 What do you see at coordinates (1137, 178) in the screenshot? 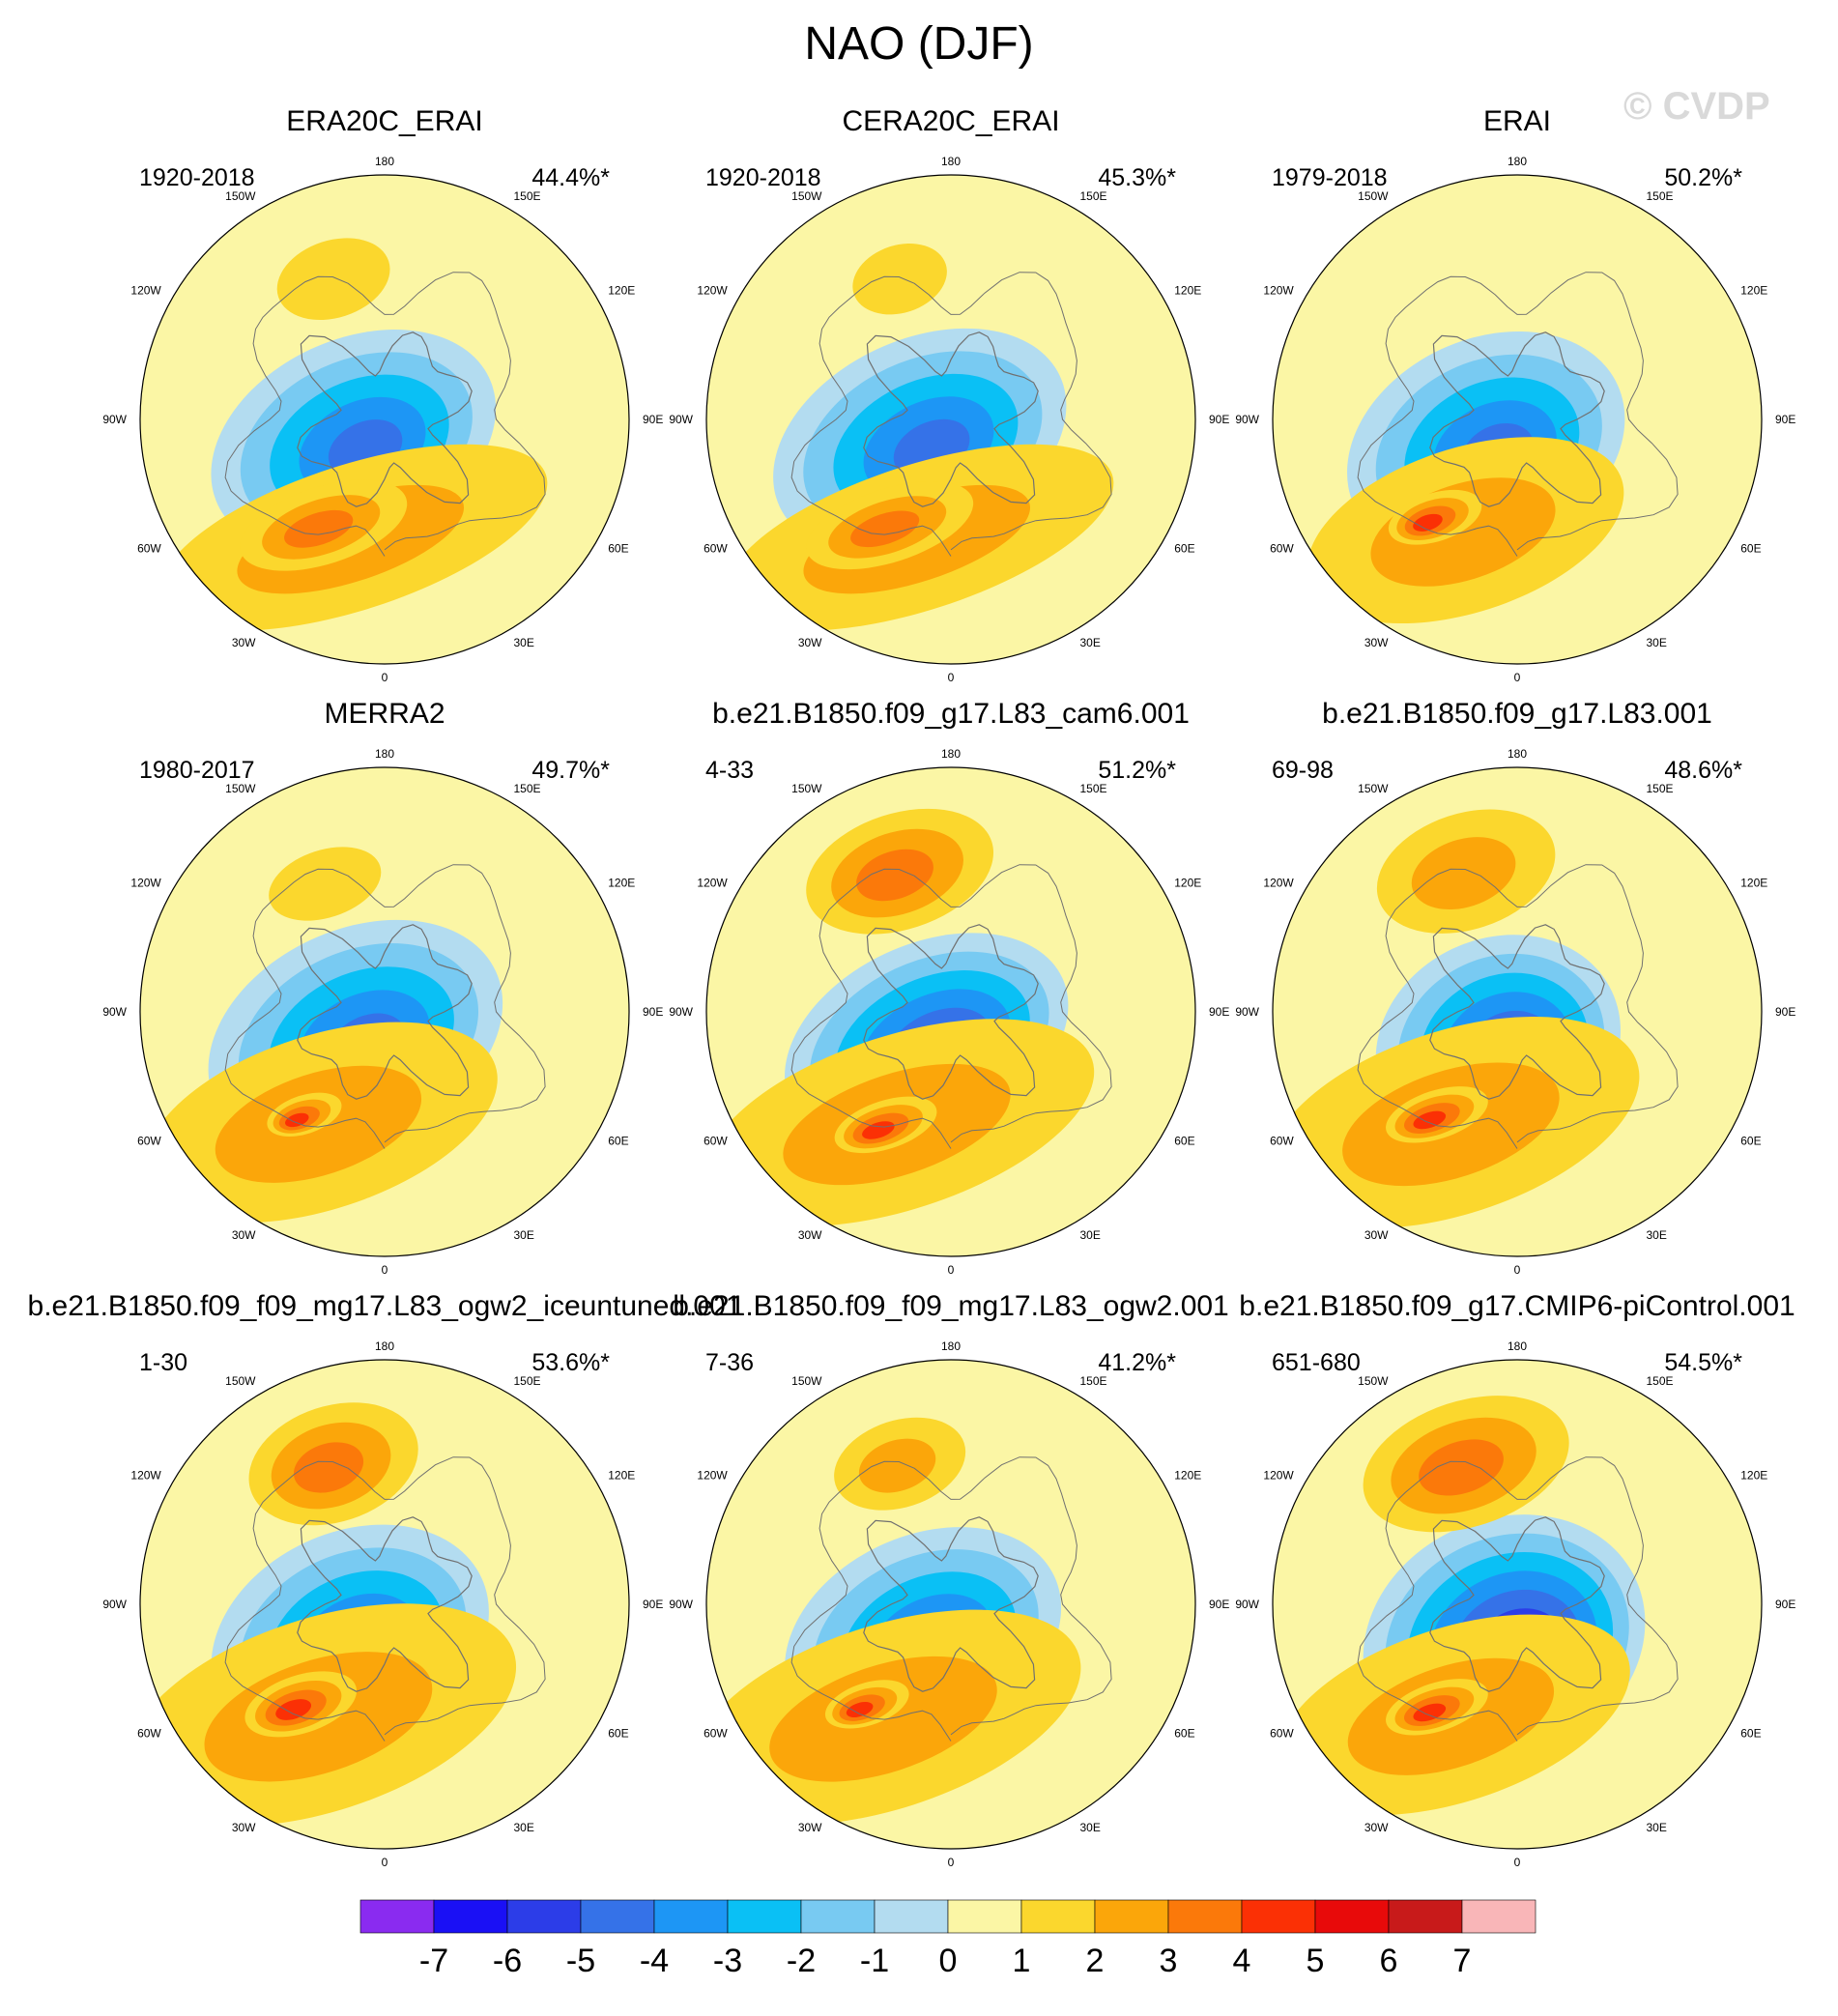
I see `panel-variance-pct: 45.3%*` at bounding box center [1137, 178].